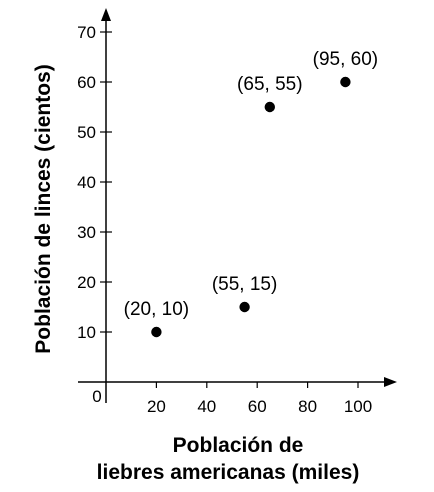  What do you see at coordinates (238, 445) in the screenshot?
I see `x-axis-title-line-1: Población de` at bounding box center [238, 445].